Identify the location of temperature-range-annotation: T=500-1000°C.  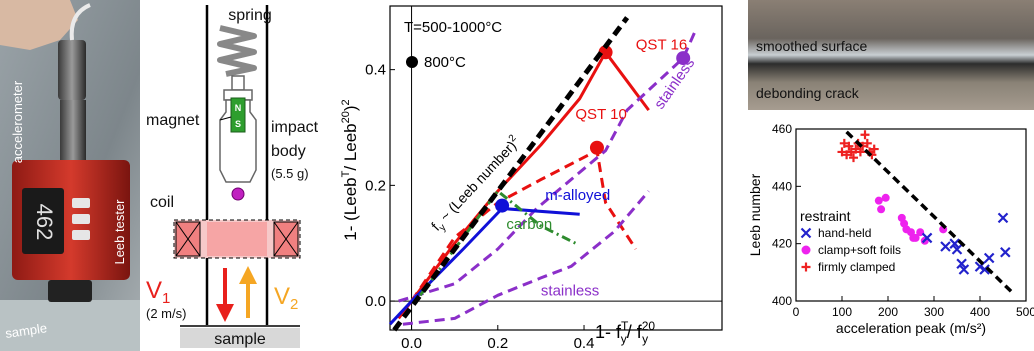
(453, 27).